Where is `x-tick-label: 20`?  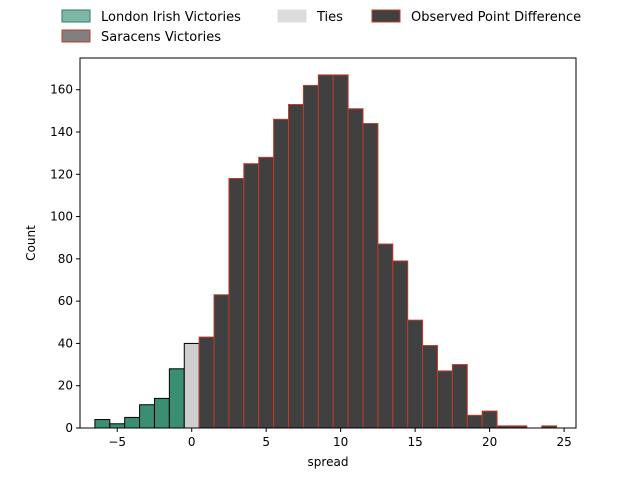
x-tick-label: 20 is located at coordinates (489, 442).